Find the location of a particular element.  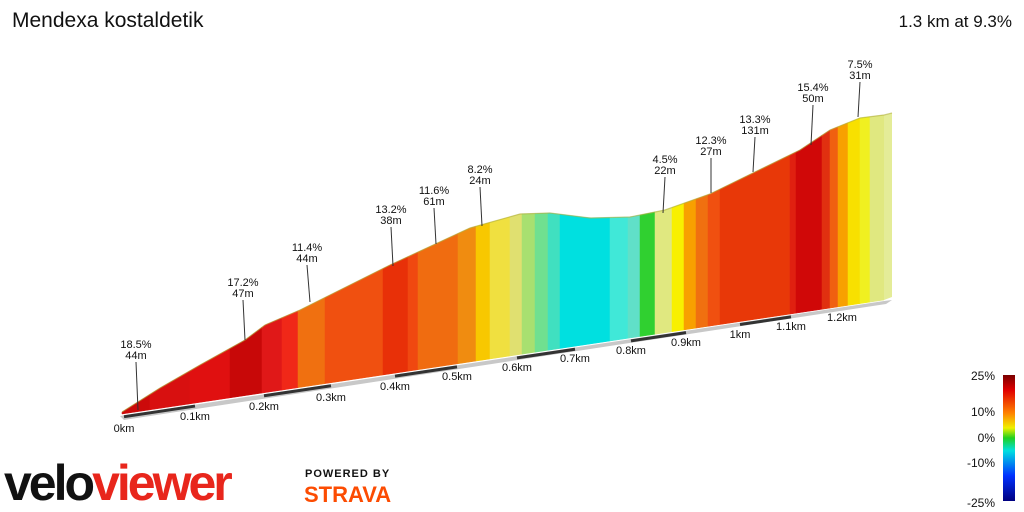

segment-grade: 15.4% is located at coordinates (812, 88).